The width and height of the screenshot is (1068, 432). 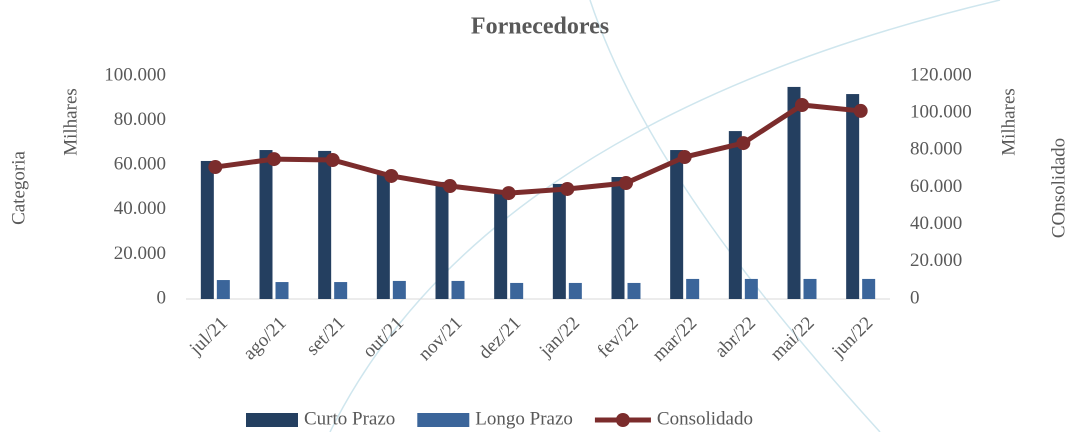 What do you see at coordinates (208, 336) in the screenshot?
I see `x-tick-label: jul/21` at bounding box center [208, 336].